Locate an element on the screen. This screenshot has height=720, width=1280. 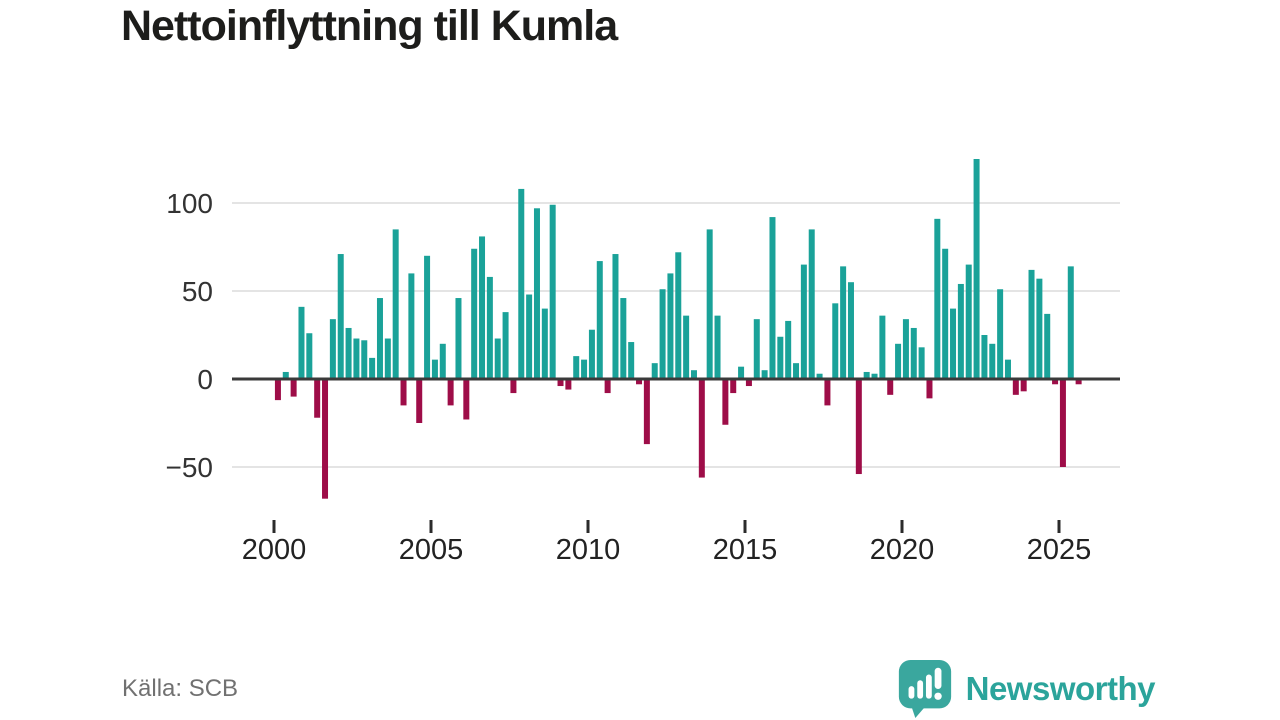
x-tick-label: 2010 is located at coordinates (588, 550).